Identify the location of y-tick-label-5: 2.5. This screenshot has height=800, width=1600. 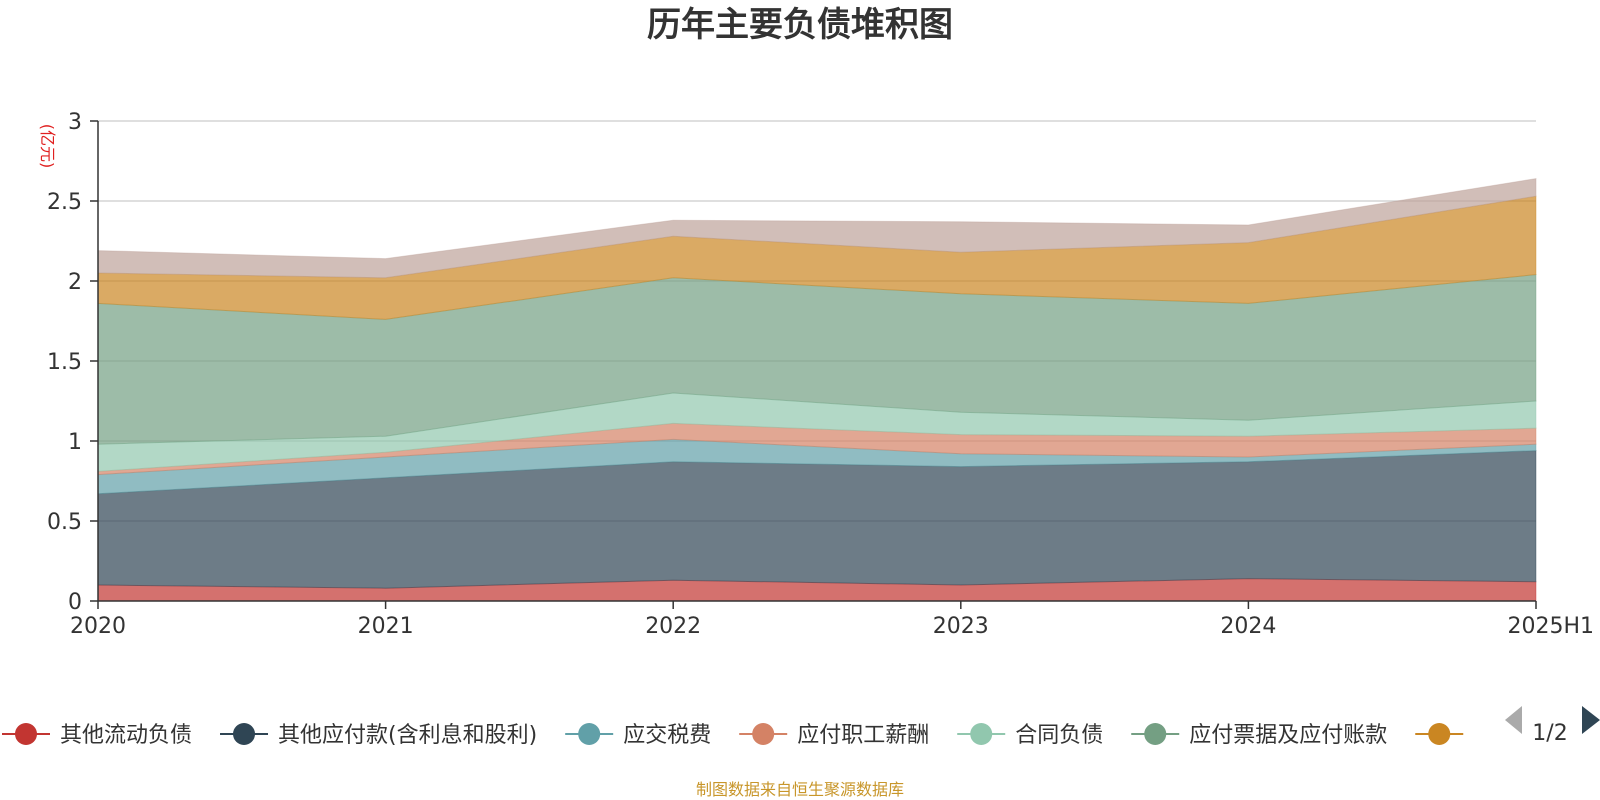
(64, 202).